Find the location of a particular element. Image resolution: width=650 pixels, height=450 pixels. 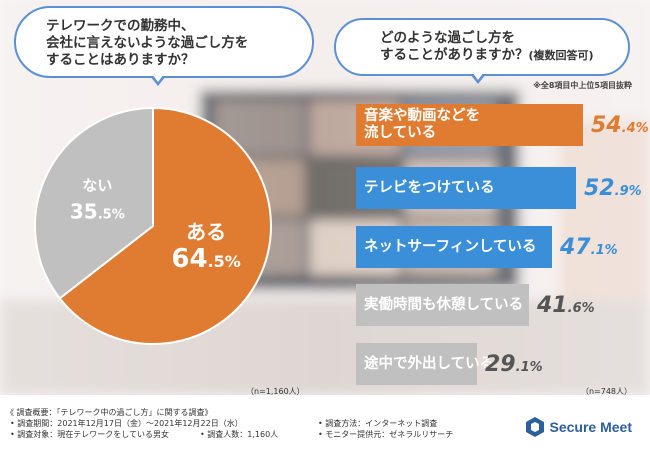

bar-label: テレビをつけている is located at coordinates (429, 188).